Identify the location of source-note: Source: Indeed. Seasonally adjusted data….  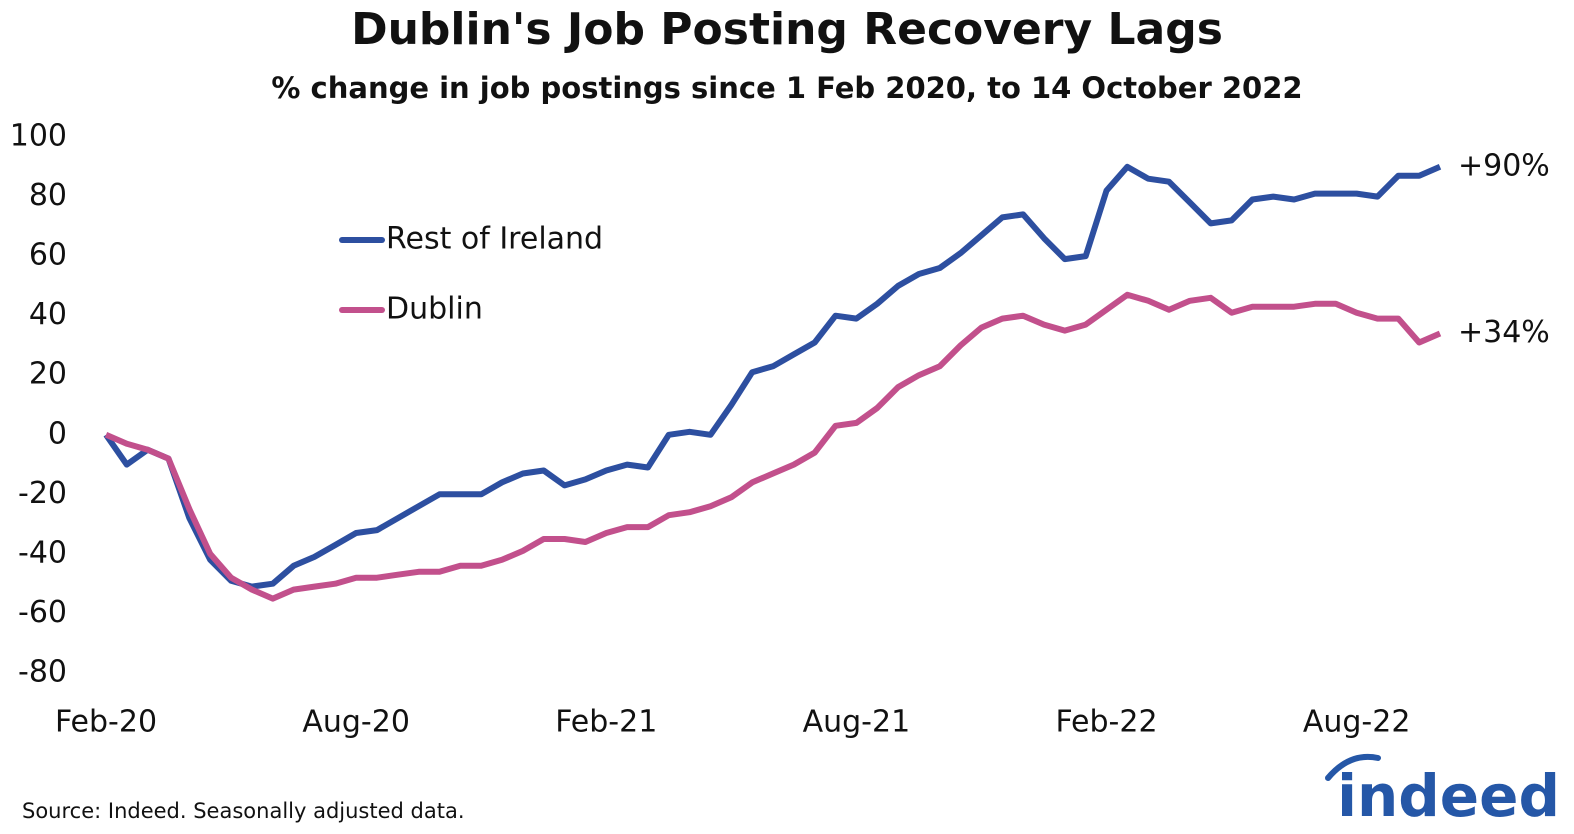
(243, 811).